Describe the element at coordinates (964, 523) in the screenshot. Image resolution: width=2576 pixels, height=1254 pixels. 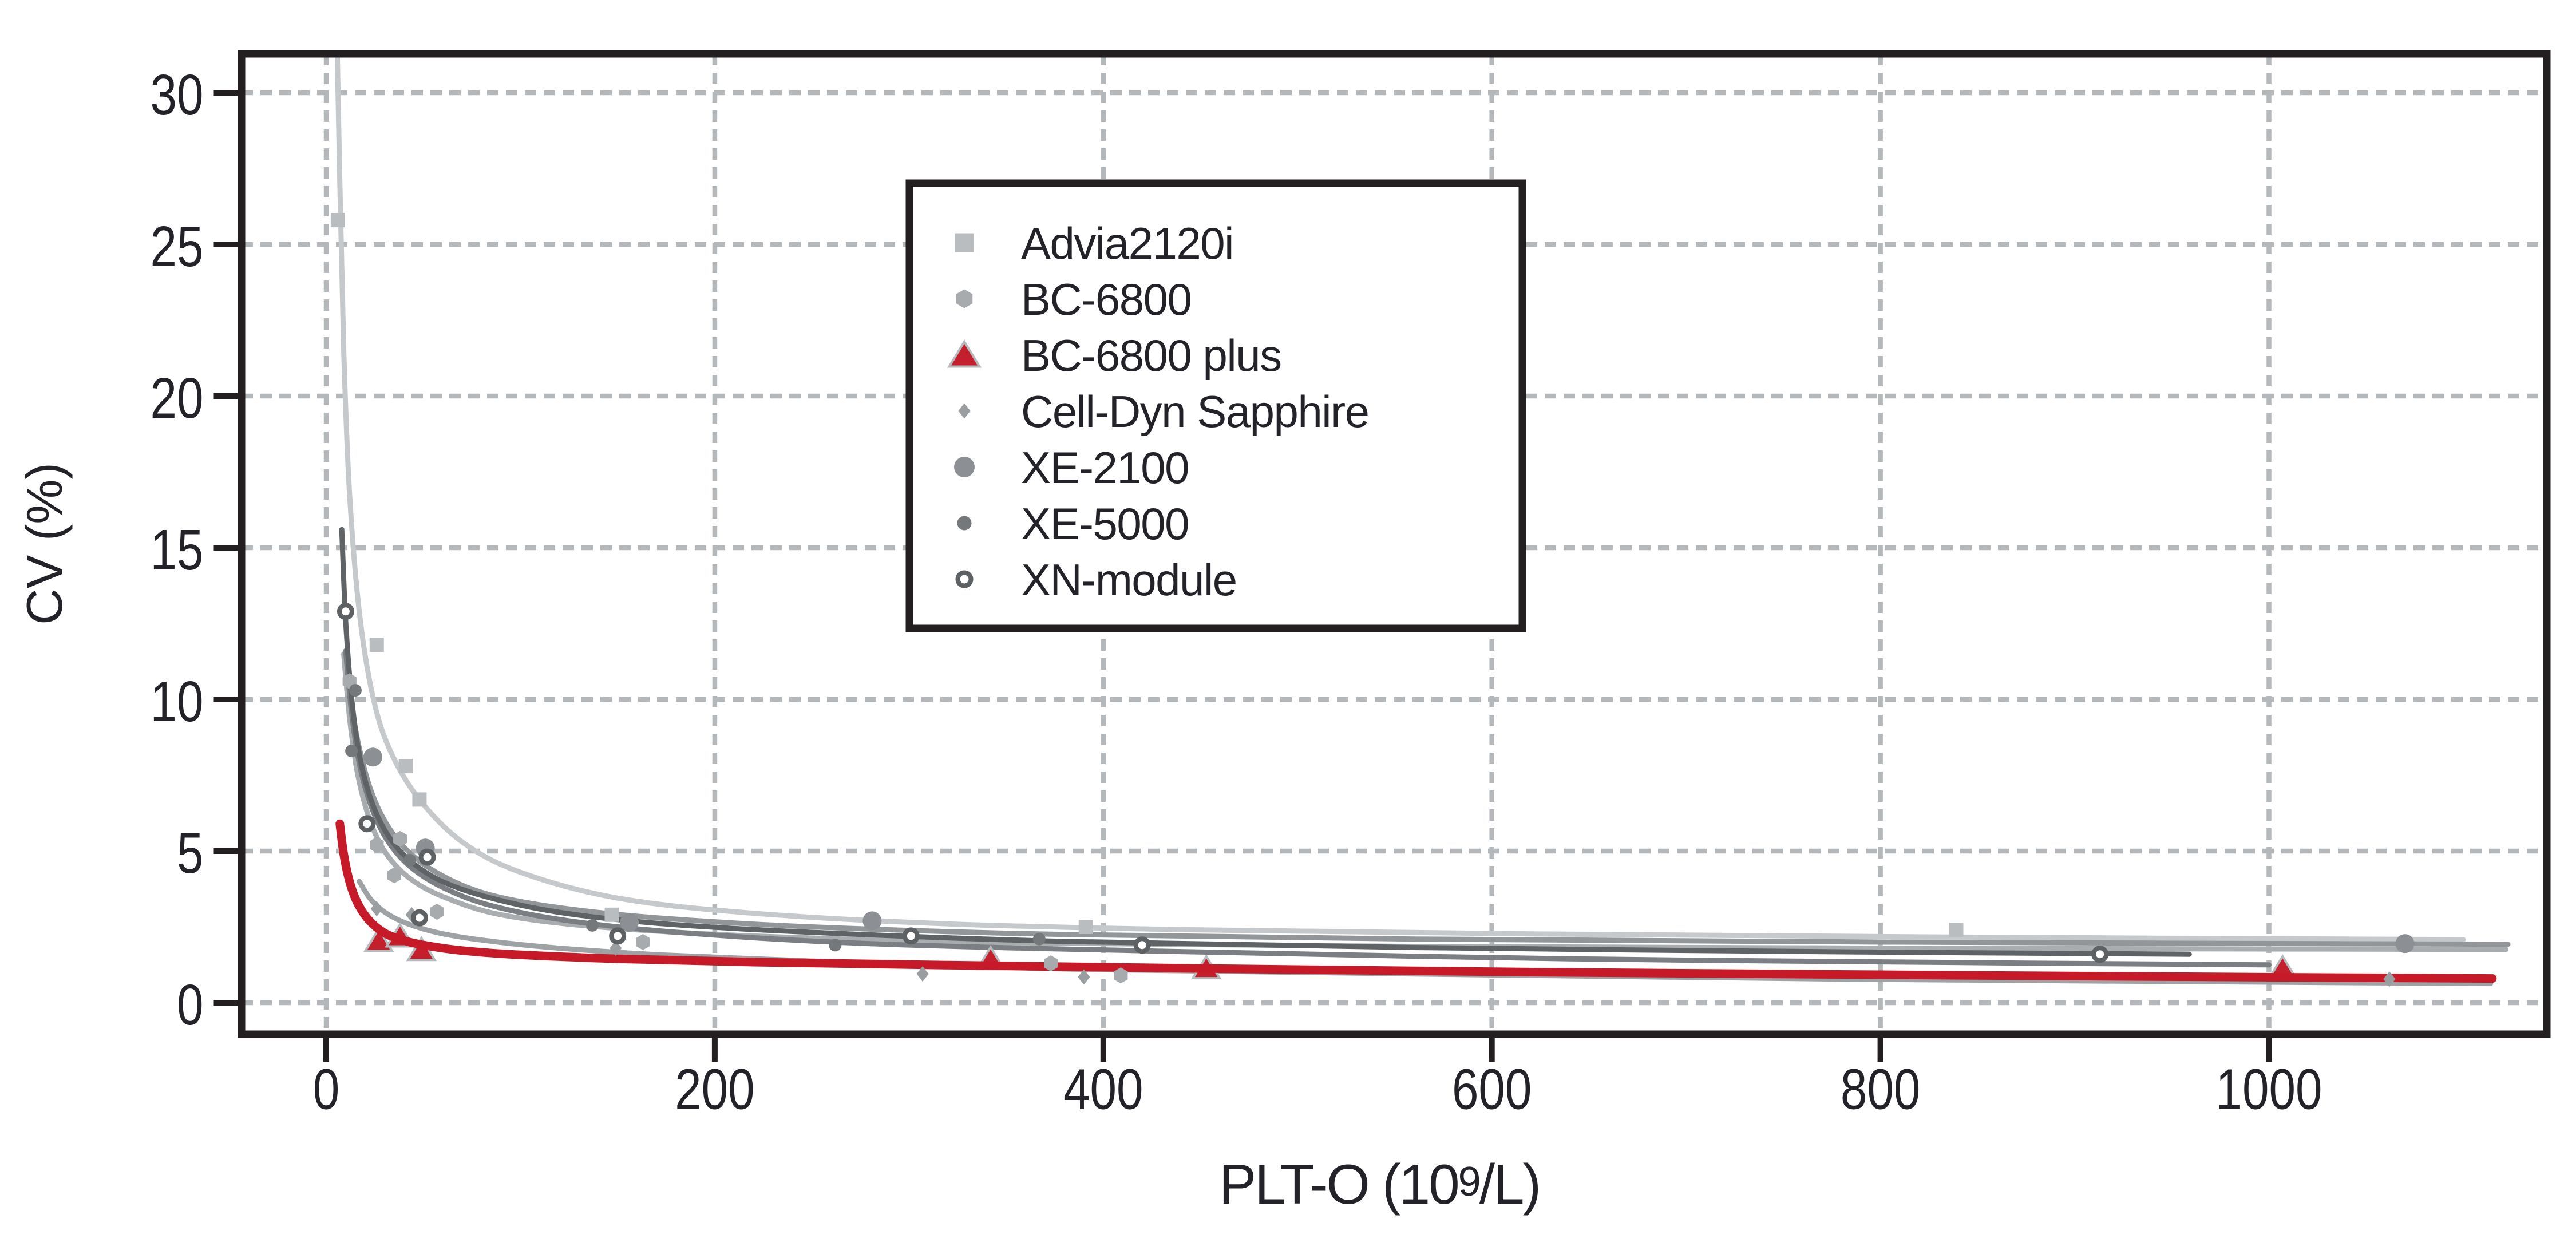
I see `xe-5000-marker-icon` at that location.